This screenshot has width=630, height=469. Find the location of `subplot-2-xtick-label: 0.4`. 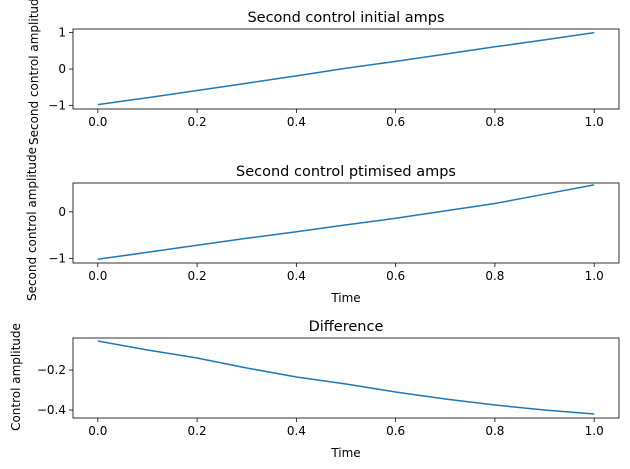

subplot-2-xtick-label: 0.4 is located at coordinates (296, 276).